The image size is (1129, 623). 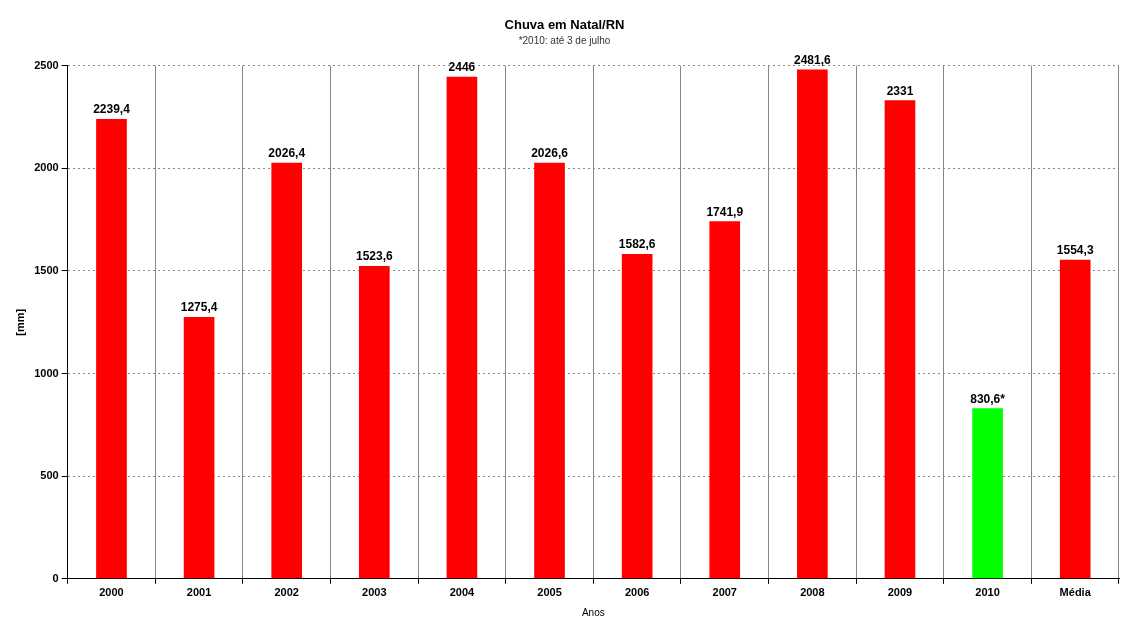 I want to click on y-tick-label: 2000, so click(x=46, y=167).